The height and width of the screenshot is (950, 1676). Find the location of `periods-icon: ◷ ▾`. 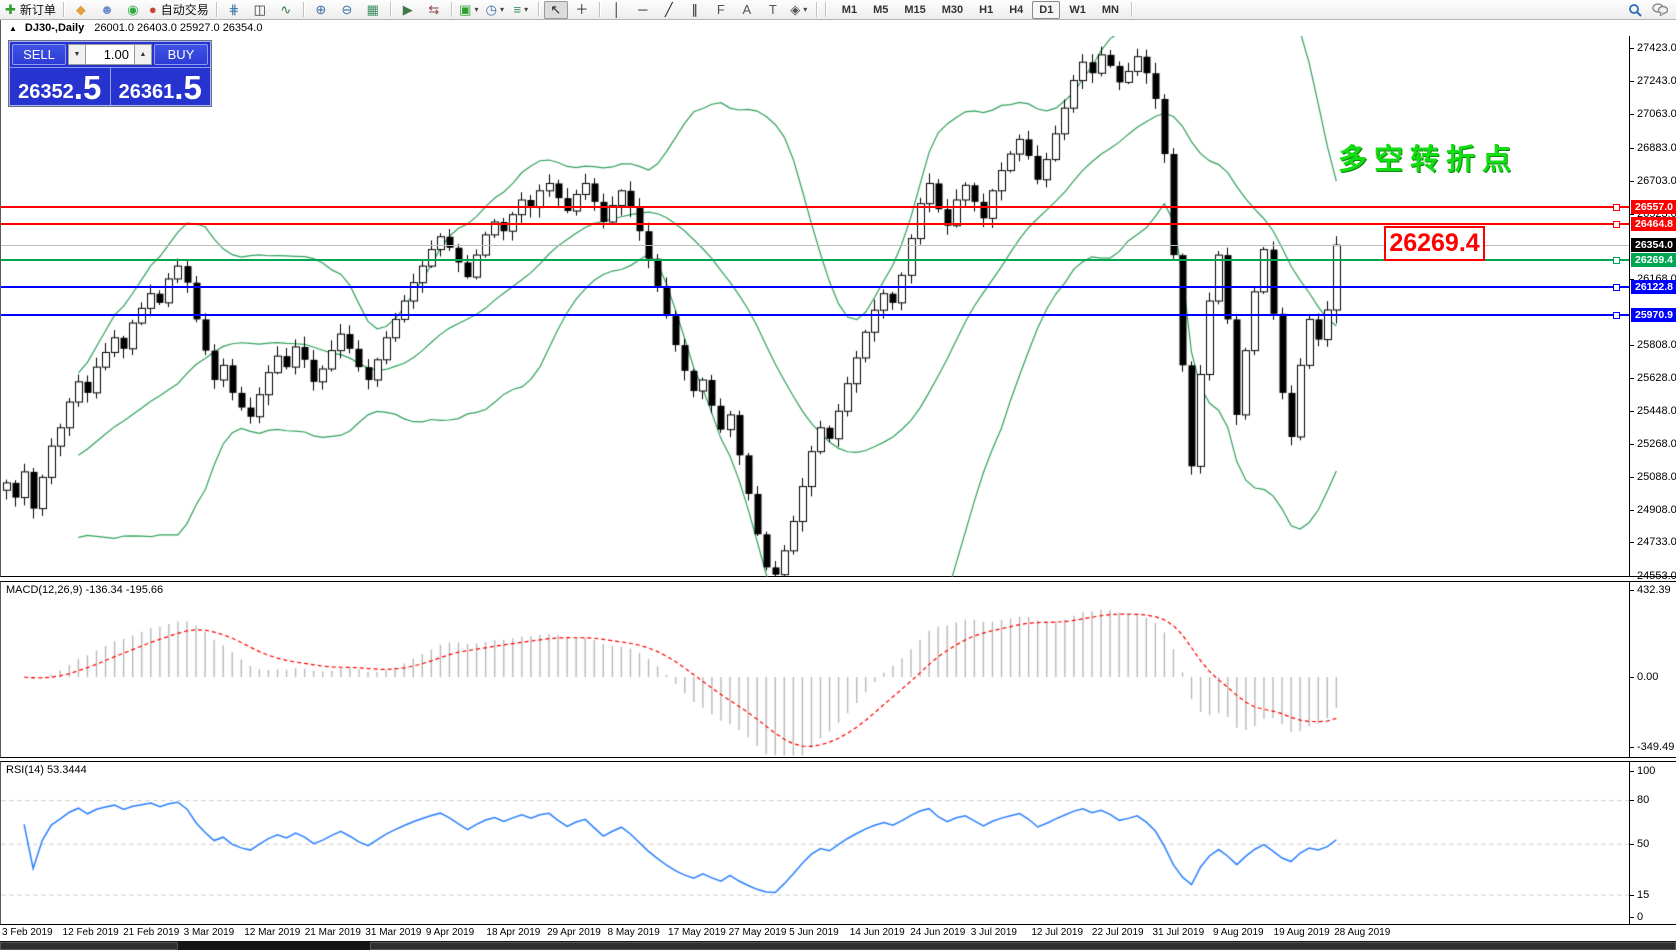

periods-icon: ◷ ▾ is located at coordinates (494, 9).